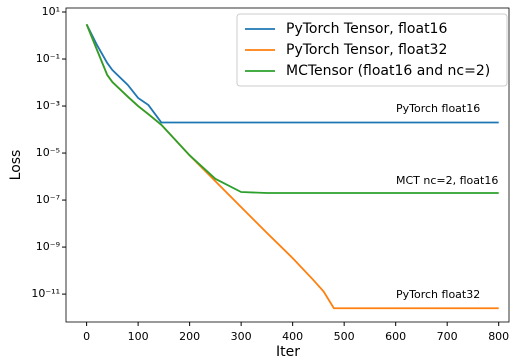 The image size is (510, 358). Describe the element at coordinates (498, 336) in the screenshot. I see `x-tick-label: 800` at that location.